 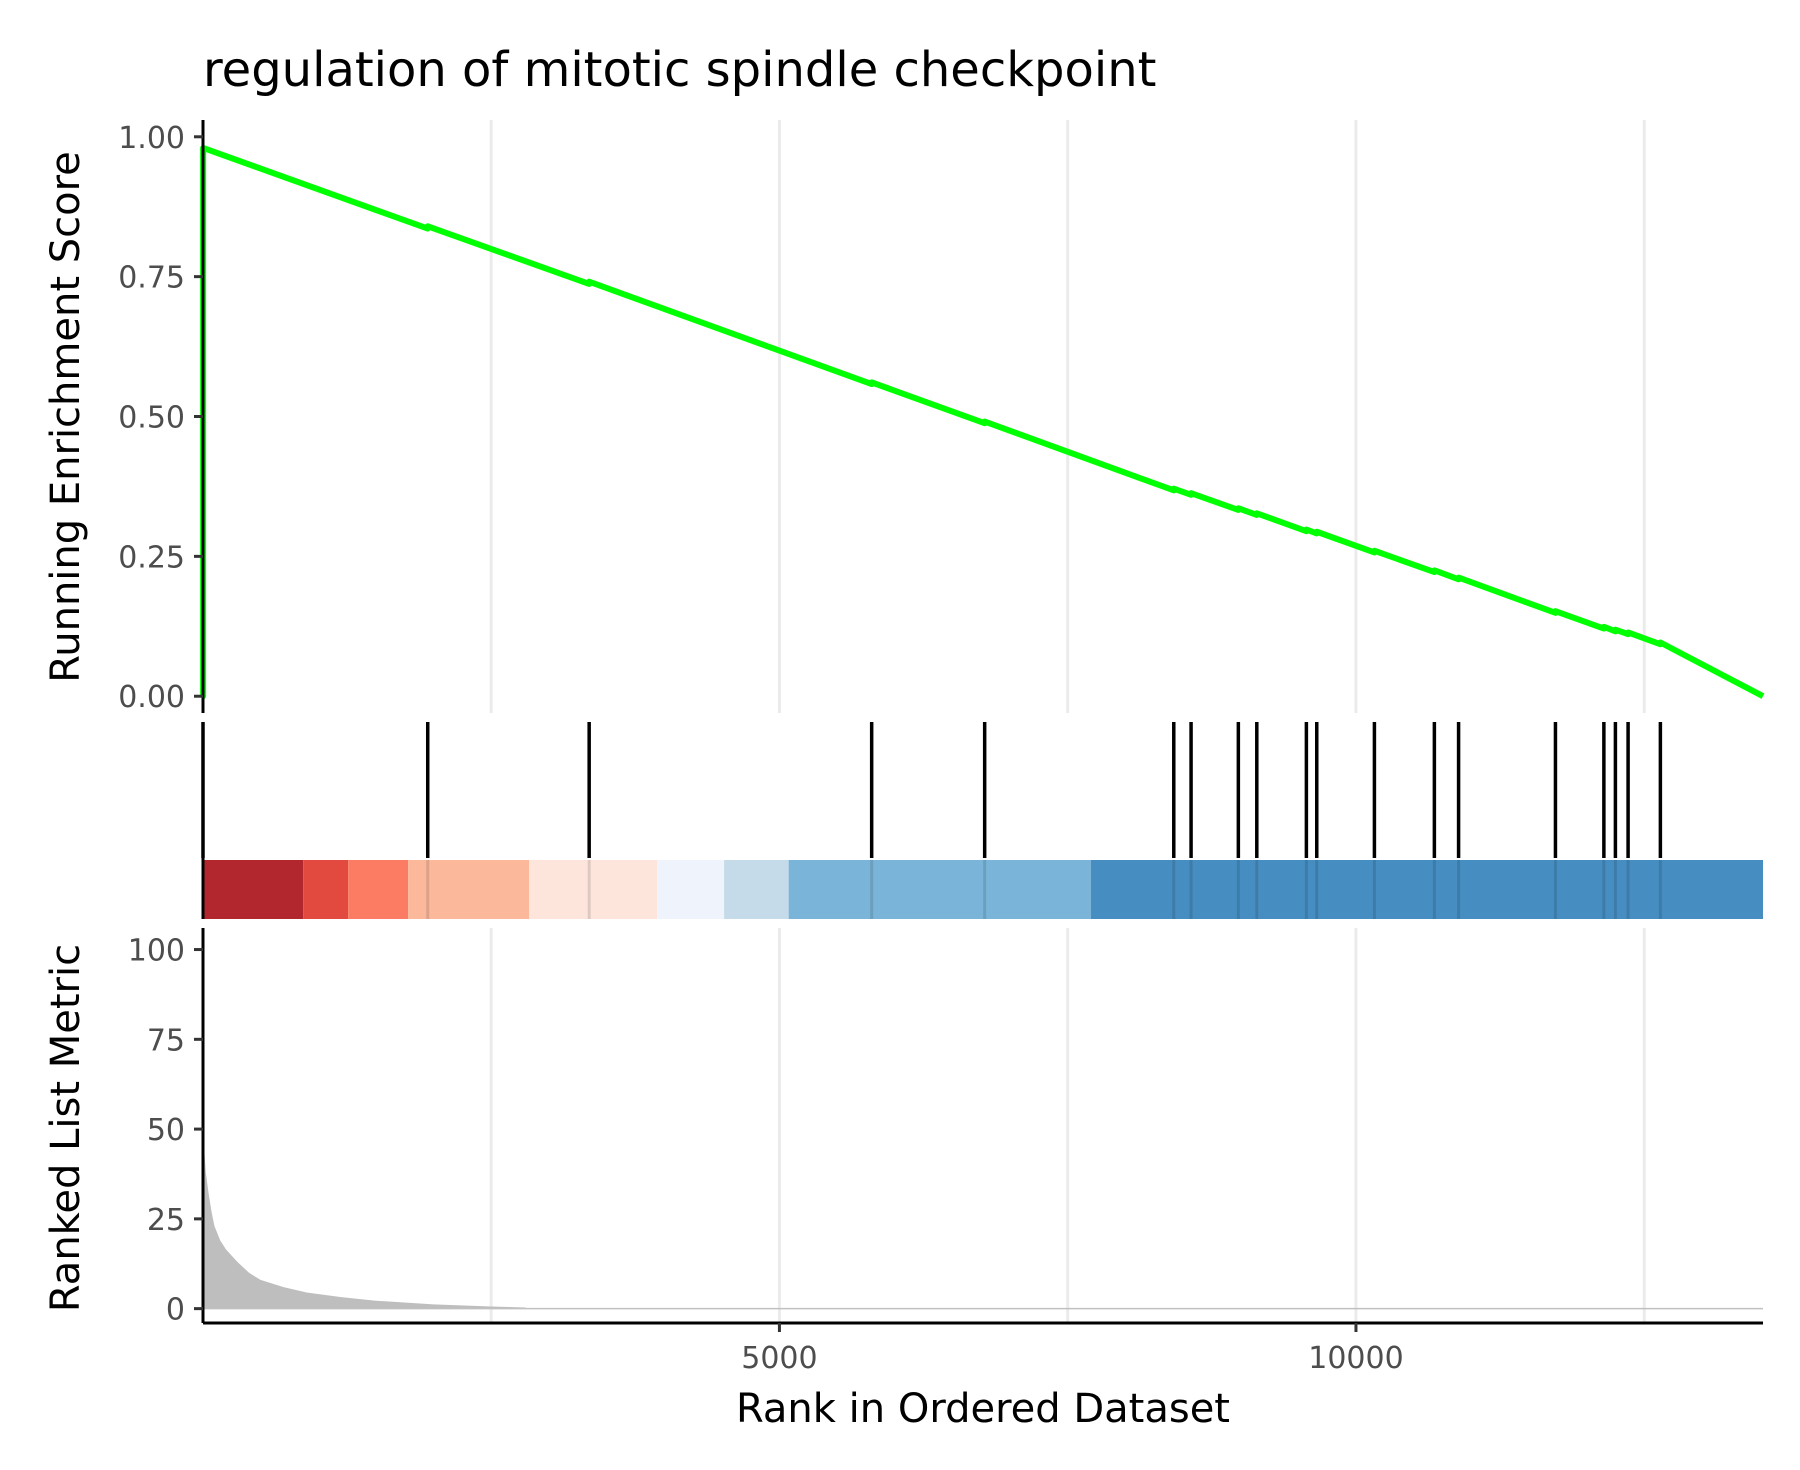 I want to click on x-tick-label: 5000, so click(x=779, y=1358).